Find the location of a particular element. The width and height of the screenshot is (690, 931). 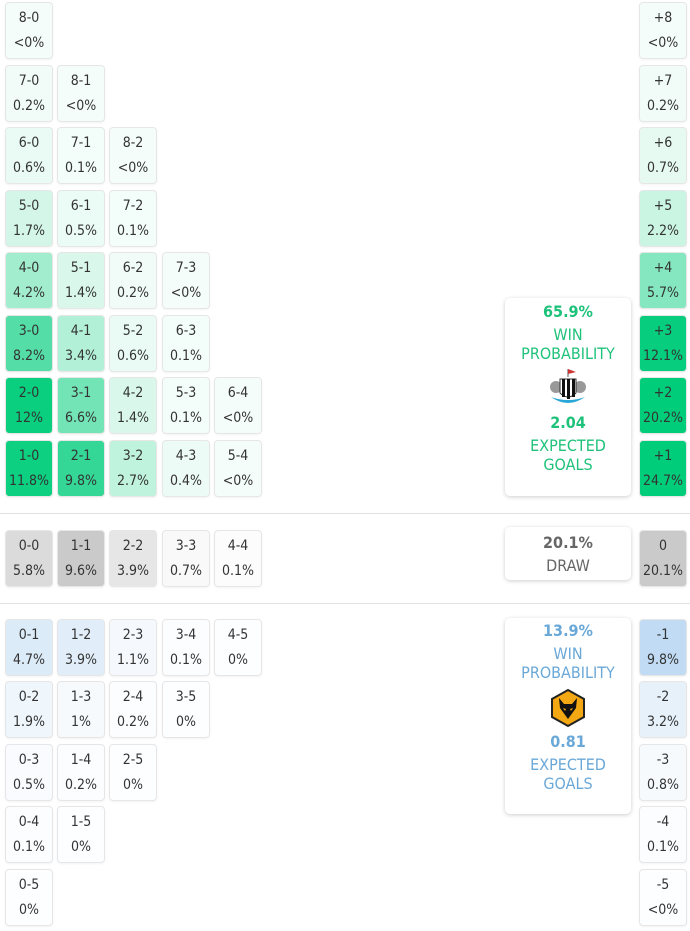

home-score-cell-score: 5-1 is located at coordinates (81, 267).